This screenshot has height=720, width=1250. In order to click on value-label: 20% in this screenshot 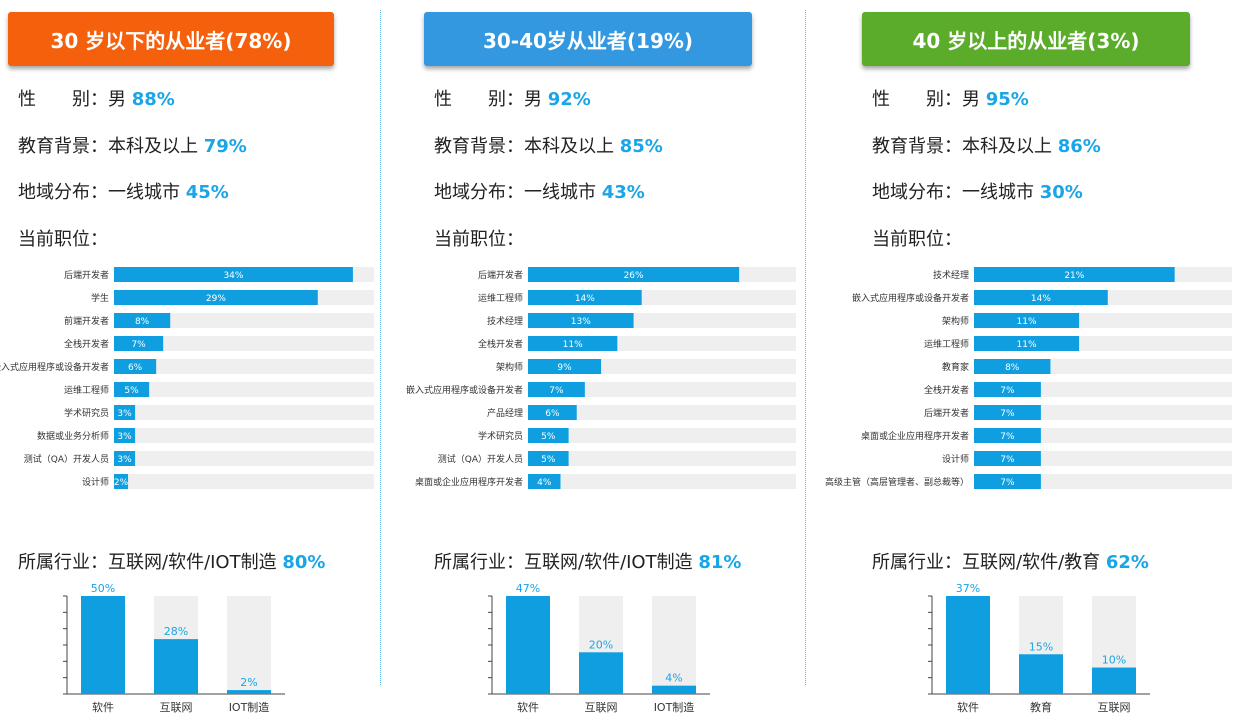, I will do `click(601, 644)`.